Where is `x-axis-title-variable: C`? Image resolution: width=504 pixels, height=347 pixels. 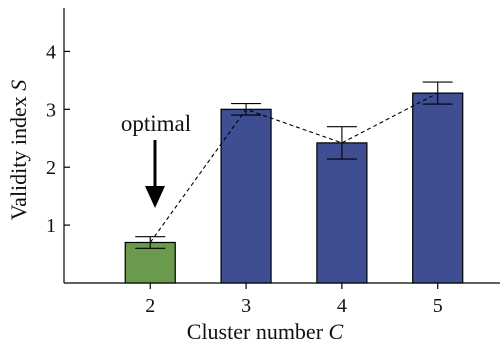
x-axis-title-variable: C is located at coordinates (336, 331).